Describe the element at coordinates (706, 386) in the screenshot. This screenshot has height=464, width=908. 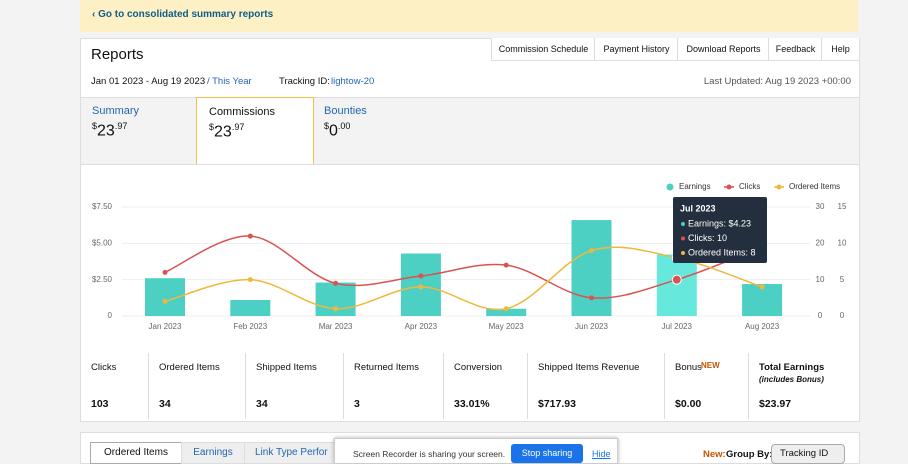
I see `stat: Bonus NEW $0.00` at that location.